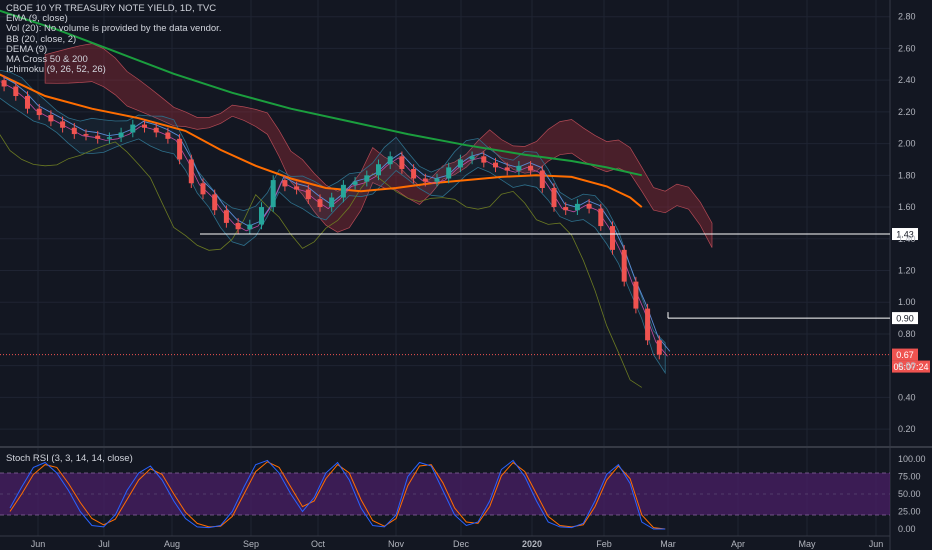 This screenshot has height=550, width=932. Describe the element at coordinates (56, 70) in the screenshot. I see `legend-ichimoku: Ichimoku (9, 26, 52, 26)` at that location.